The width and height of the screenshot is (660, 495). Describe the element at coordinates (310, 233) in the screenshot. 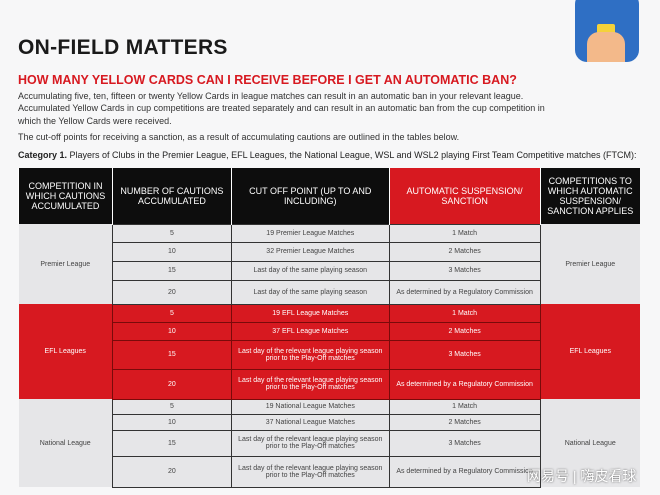

I see `cutoff-cell: 19 Premier League Matches` at that location.